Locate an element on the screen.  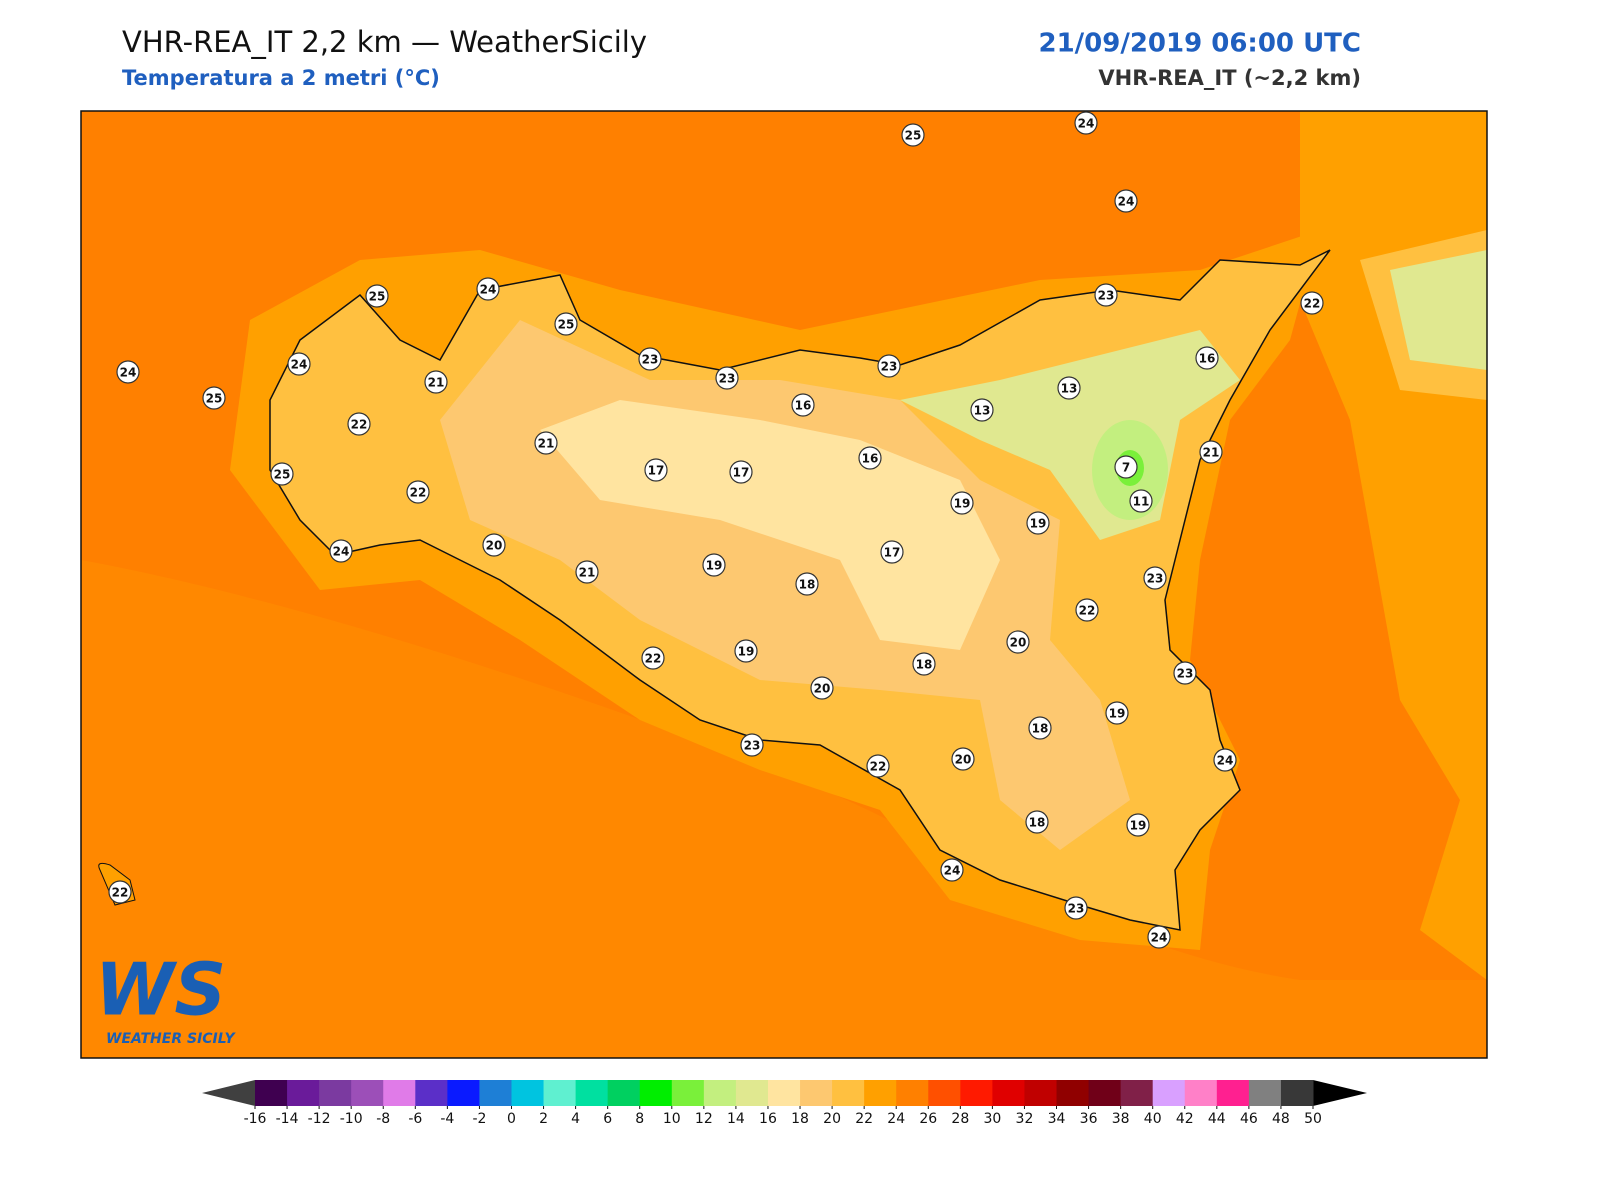
station: 18 is located at coordinates (924, 664).